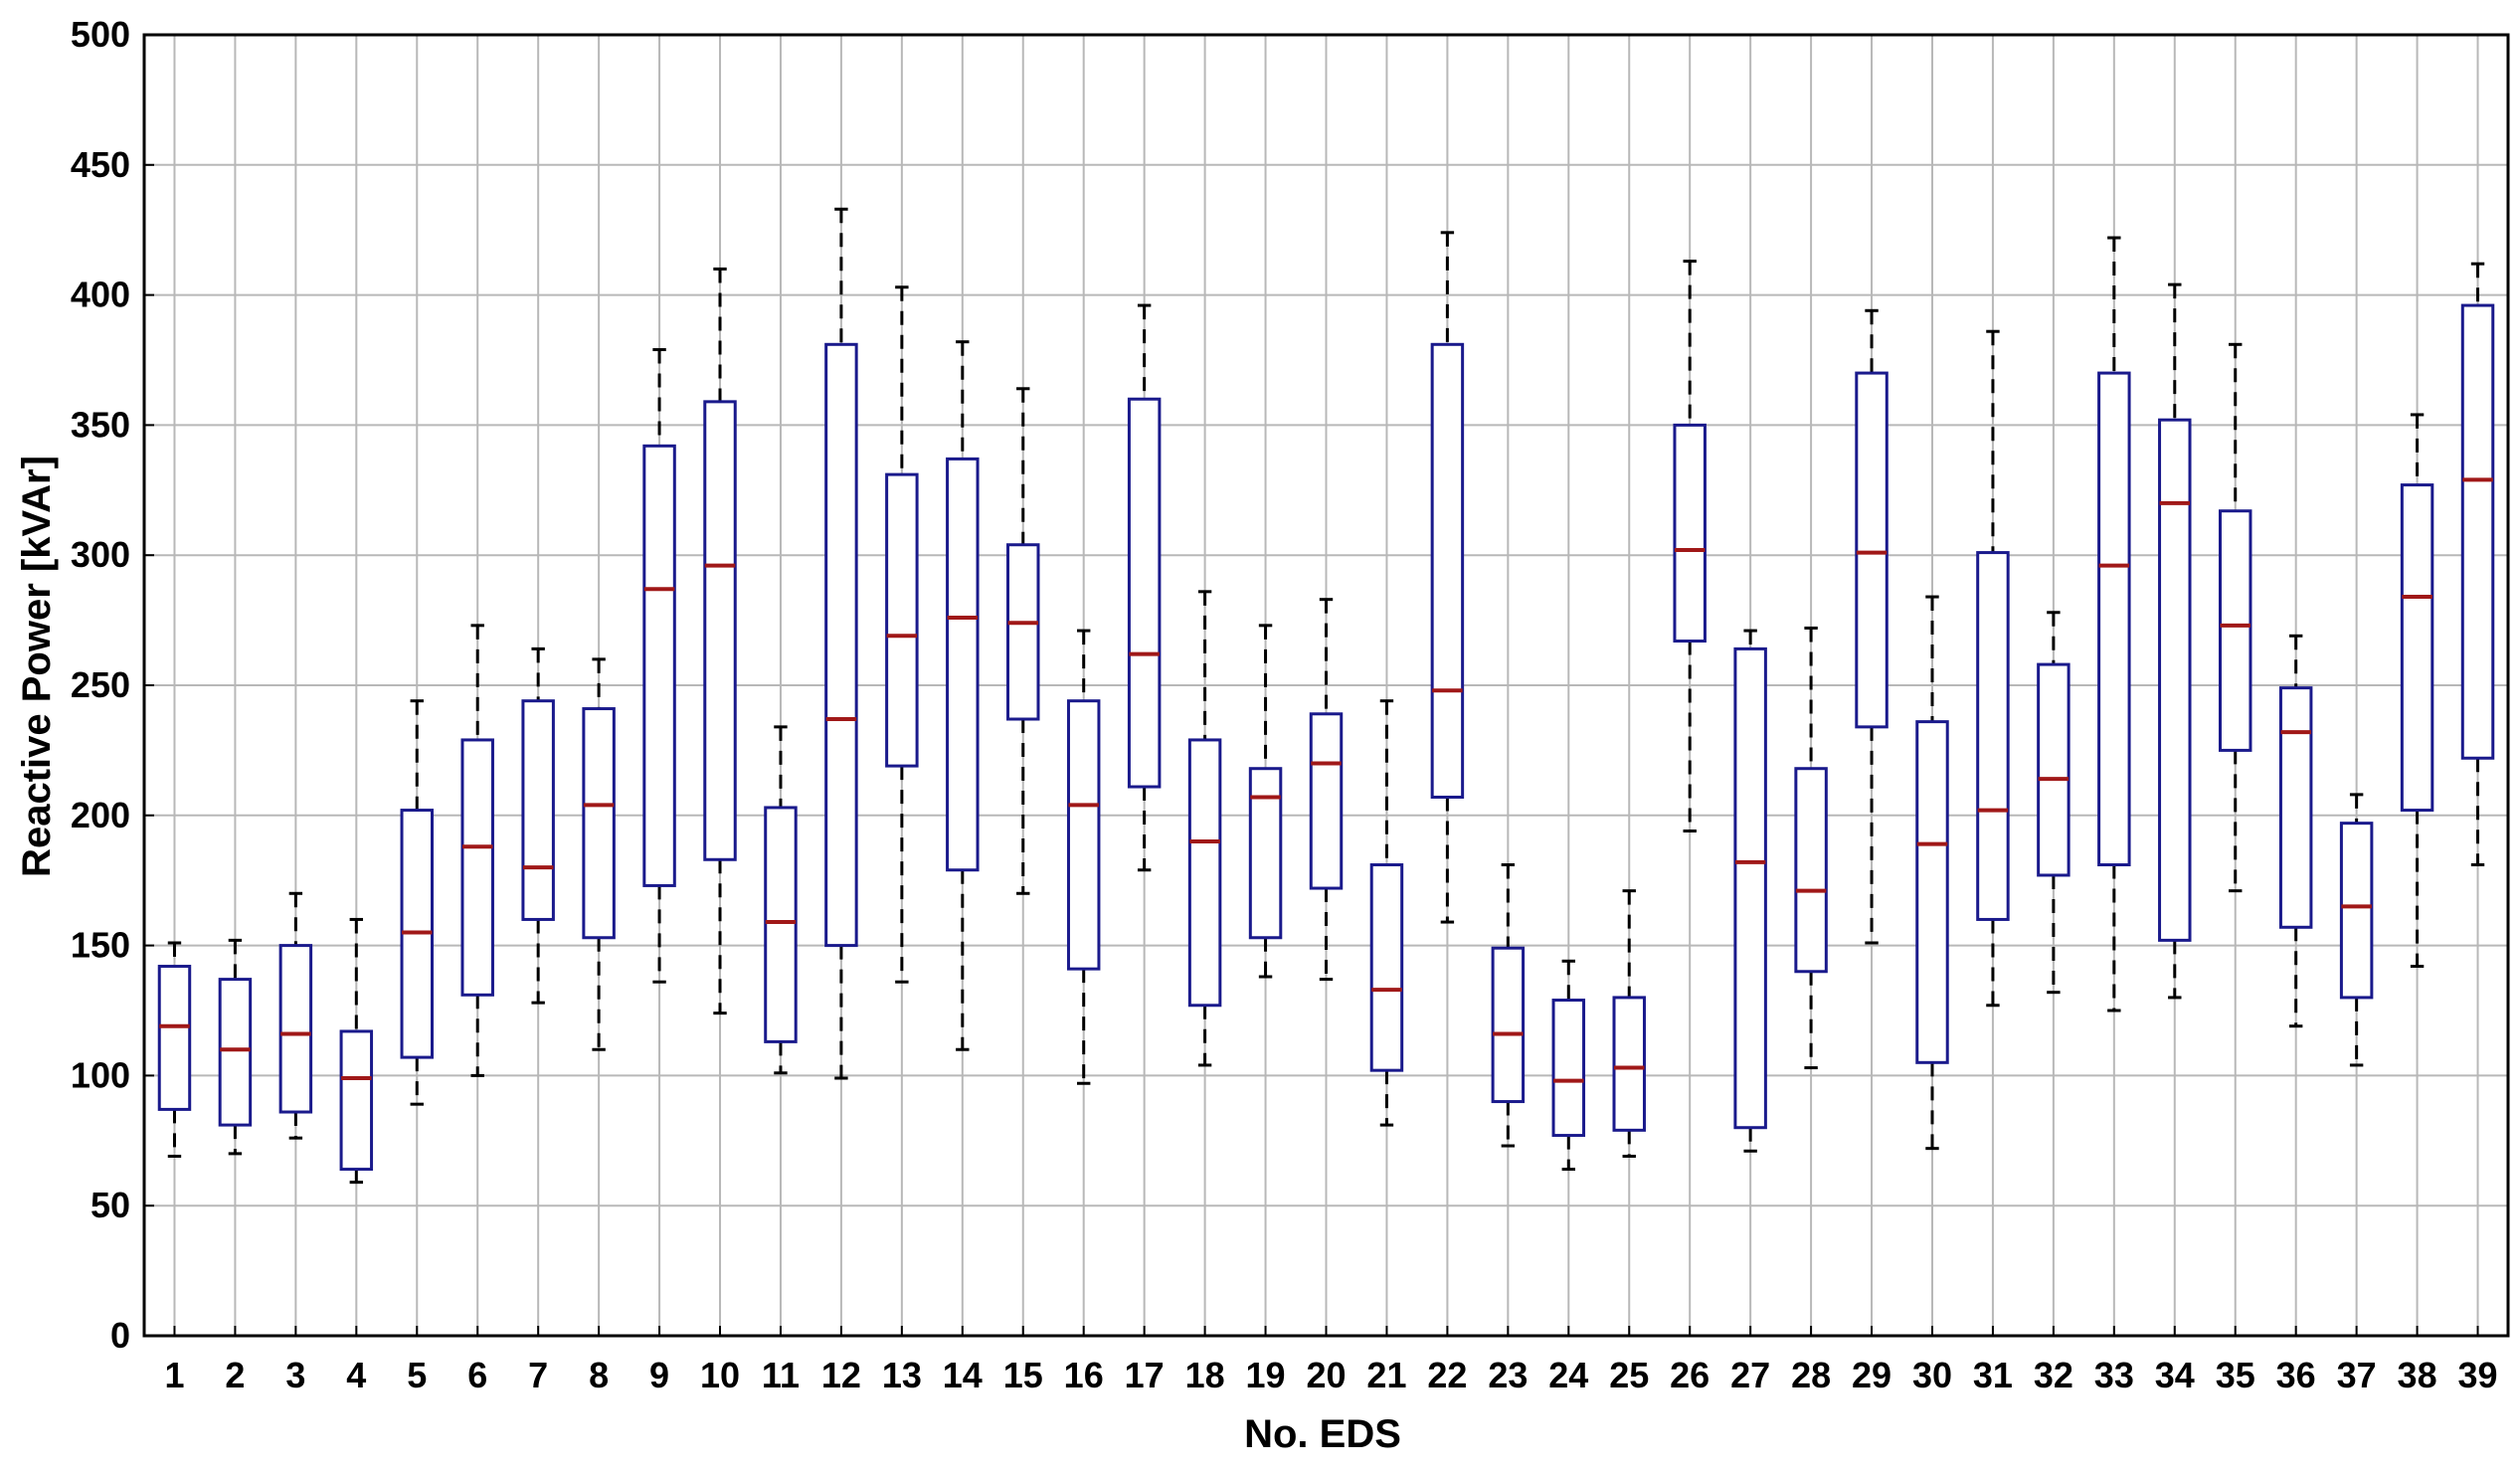  I want to click on x-tick-label: 32, so click(2053, 1375).